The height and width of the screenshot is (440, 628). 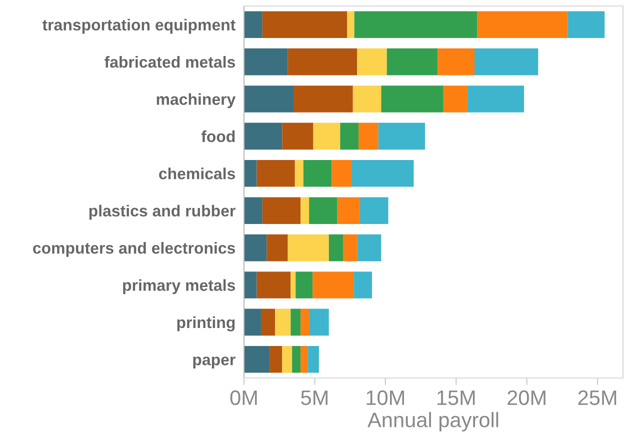 I want to click on y-tick-label: transportation equipment, so click(x=139, y=26).